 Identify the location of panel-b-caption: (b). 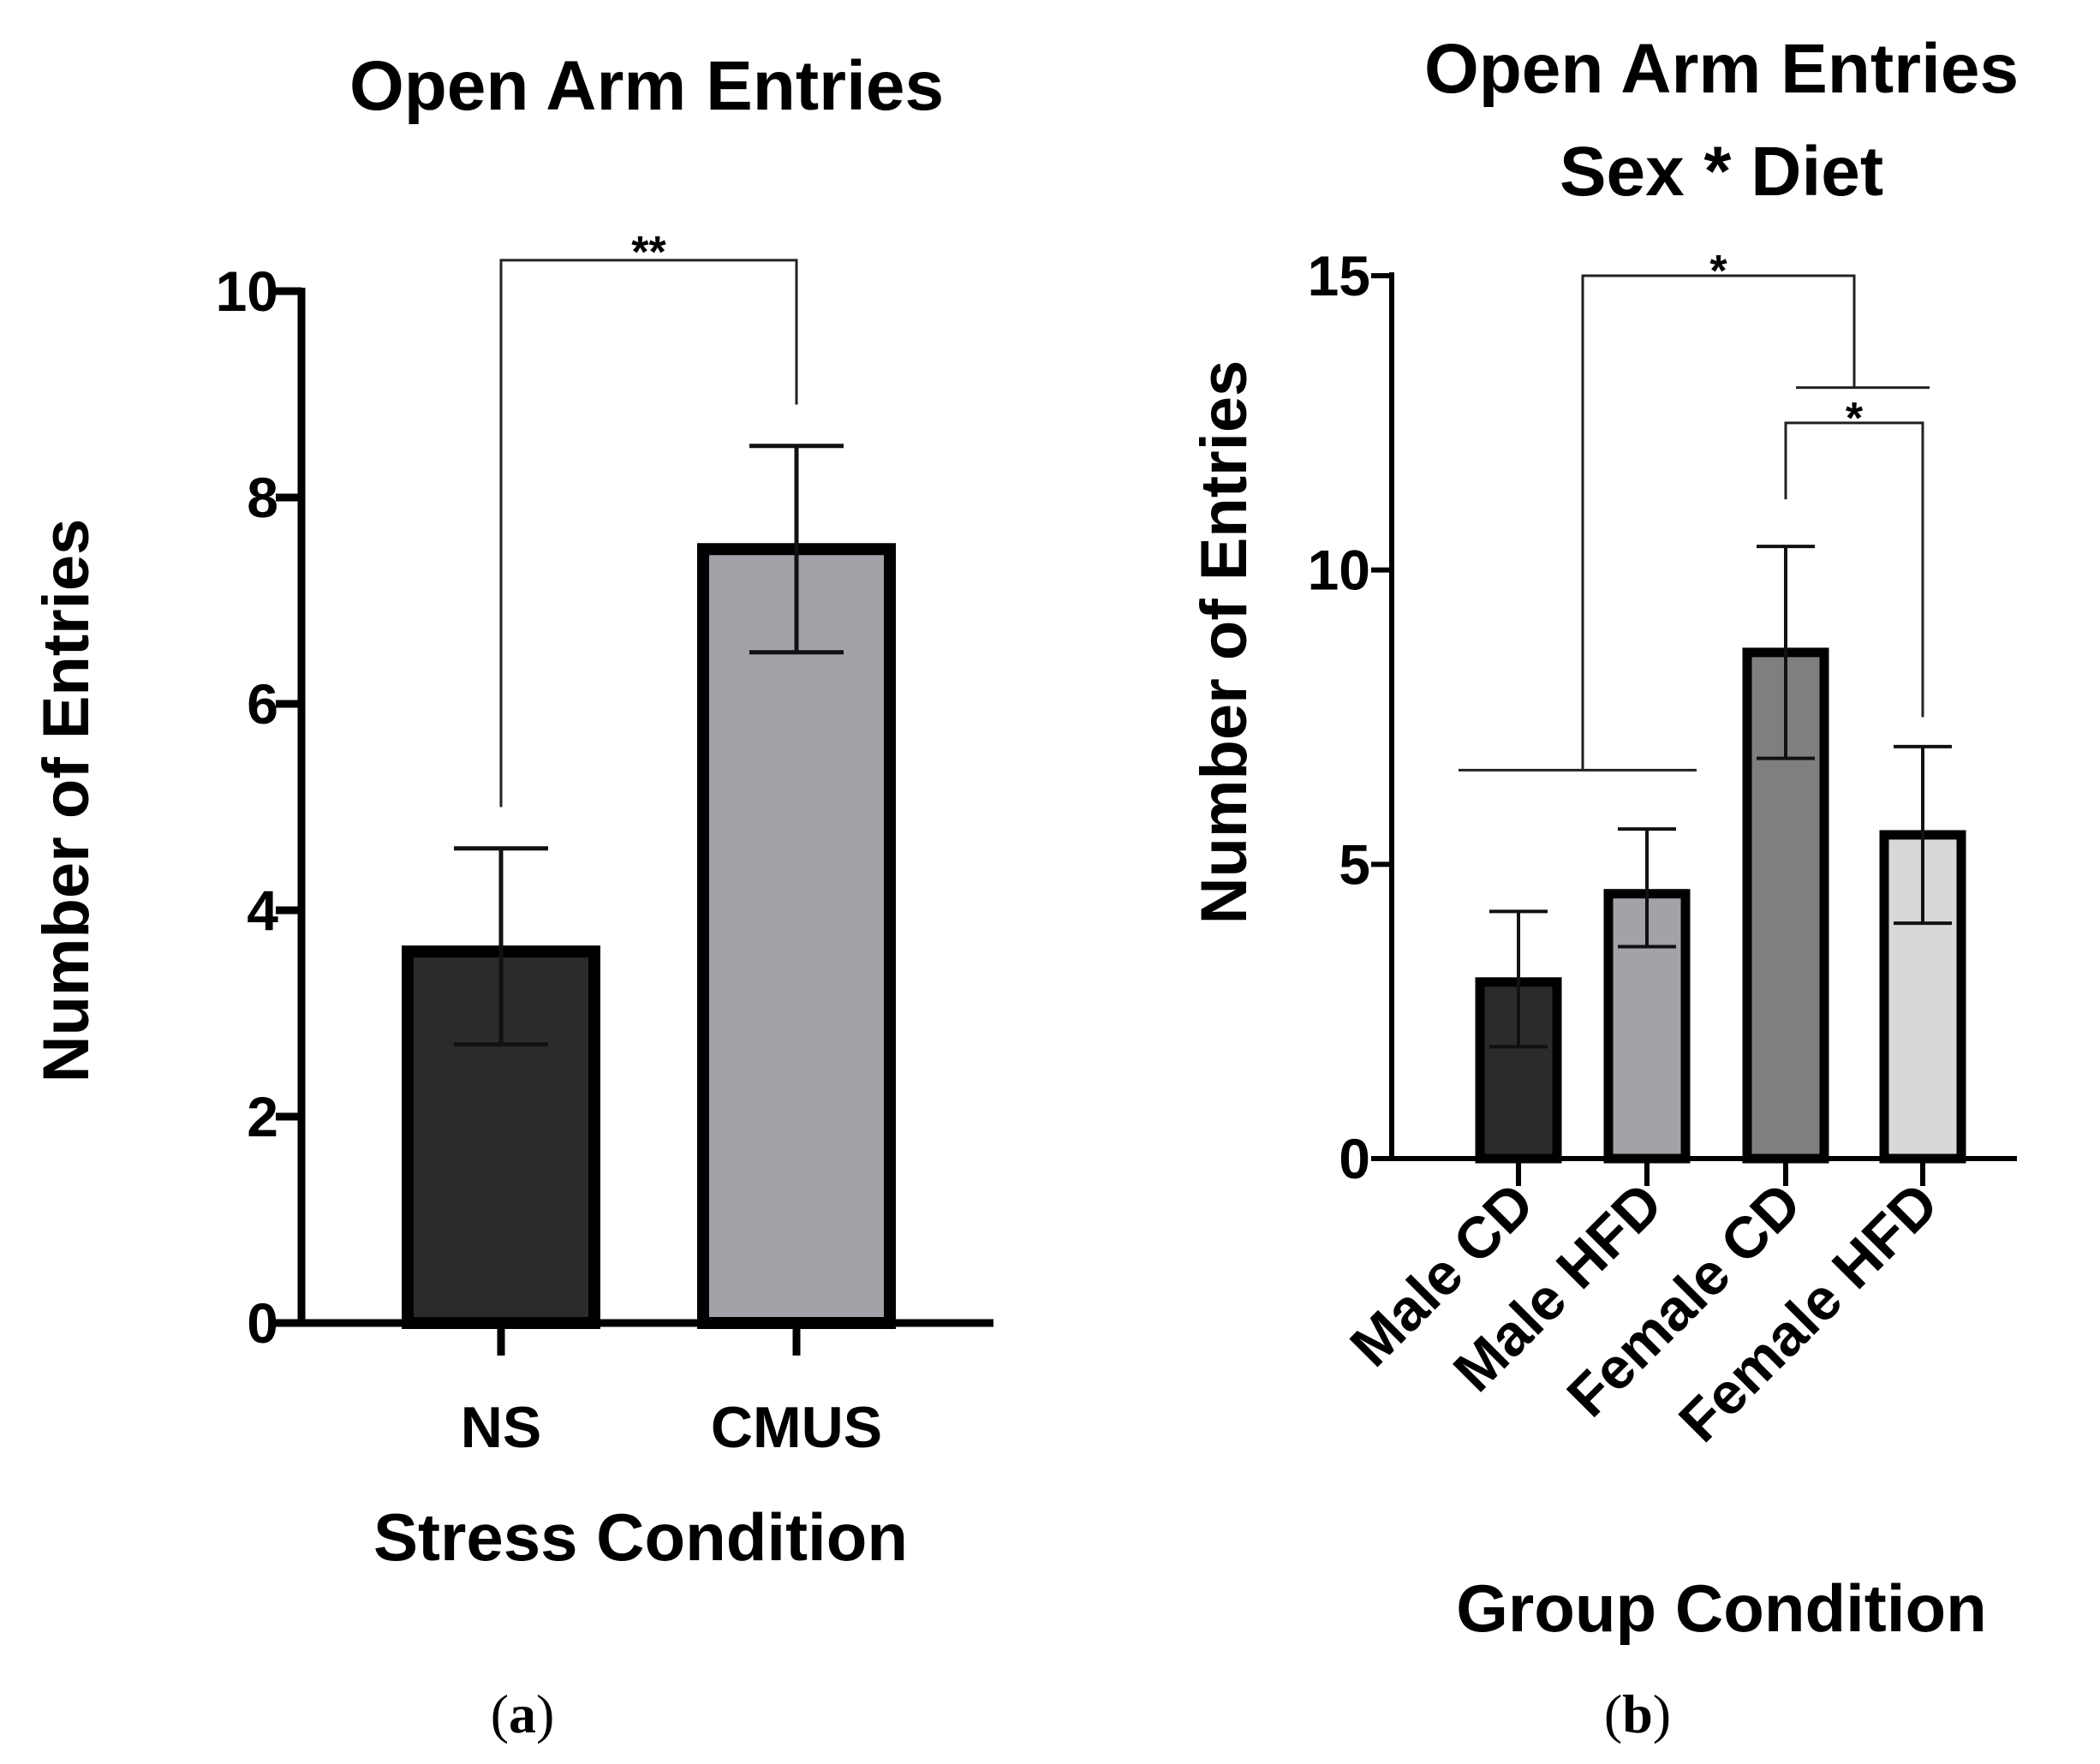
(1637, 1714).